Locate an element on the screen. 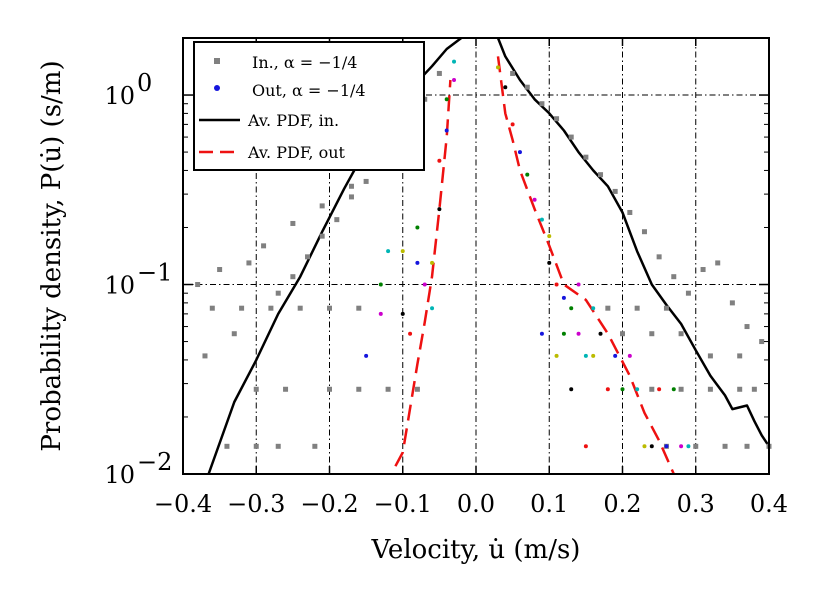  legend-label-out-points: Out, α = −1/4 is located at coordinates (309, 90).